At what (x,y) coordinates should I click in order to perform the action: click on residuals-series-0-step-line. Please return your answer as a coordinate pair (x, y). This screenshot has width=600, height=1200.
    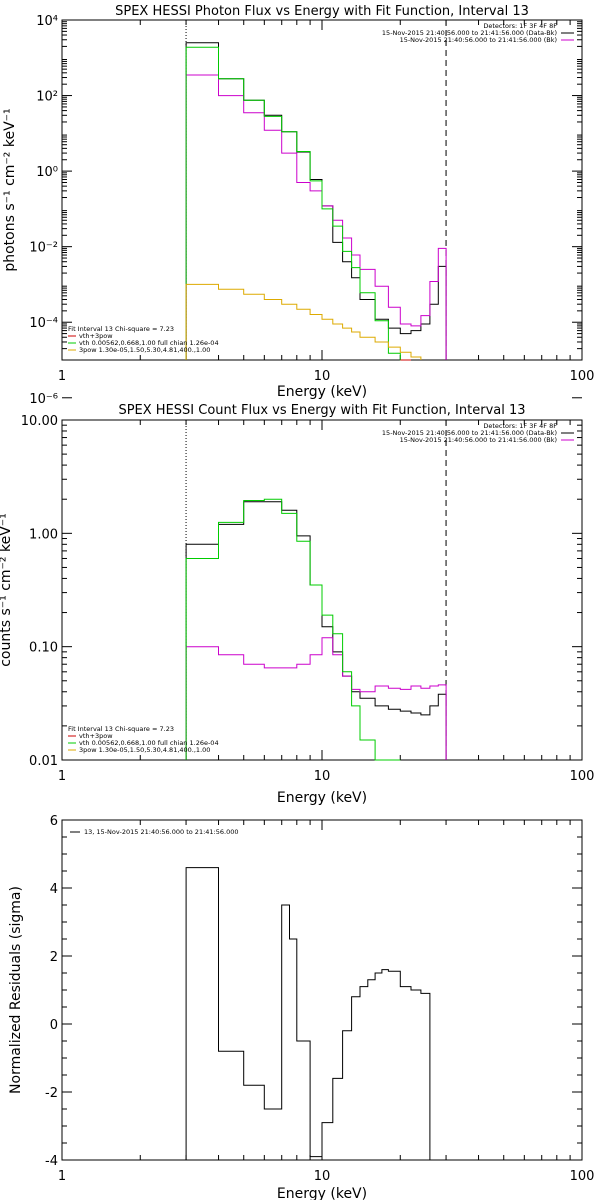
    Looking at the image, I should click on (308, 1013).